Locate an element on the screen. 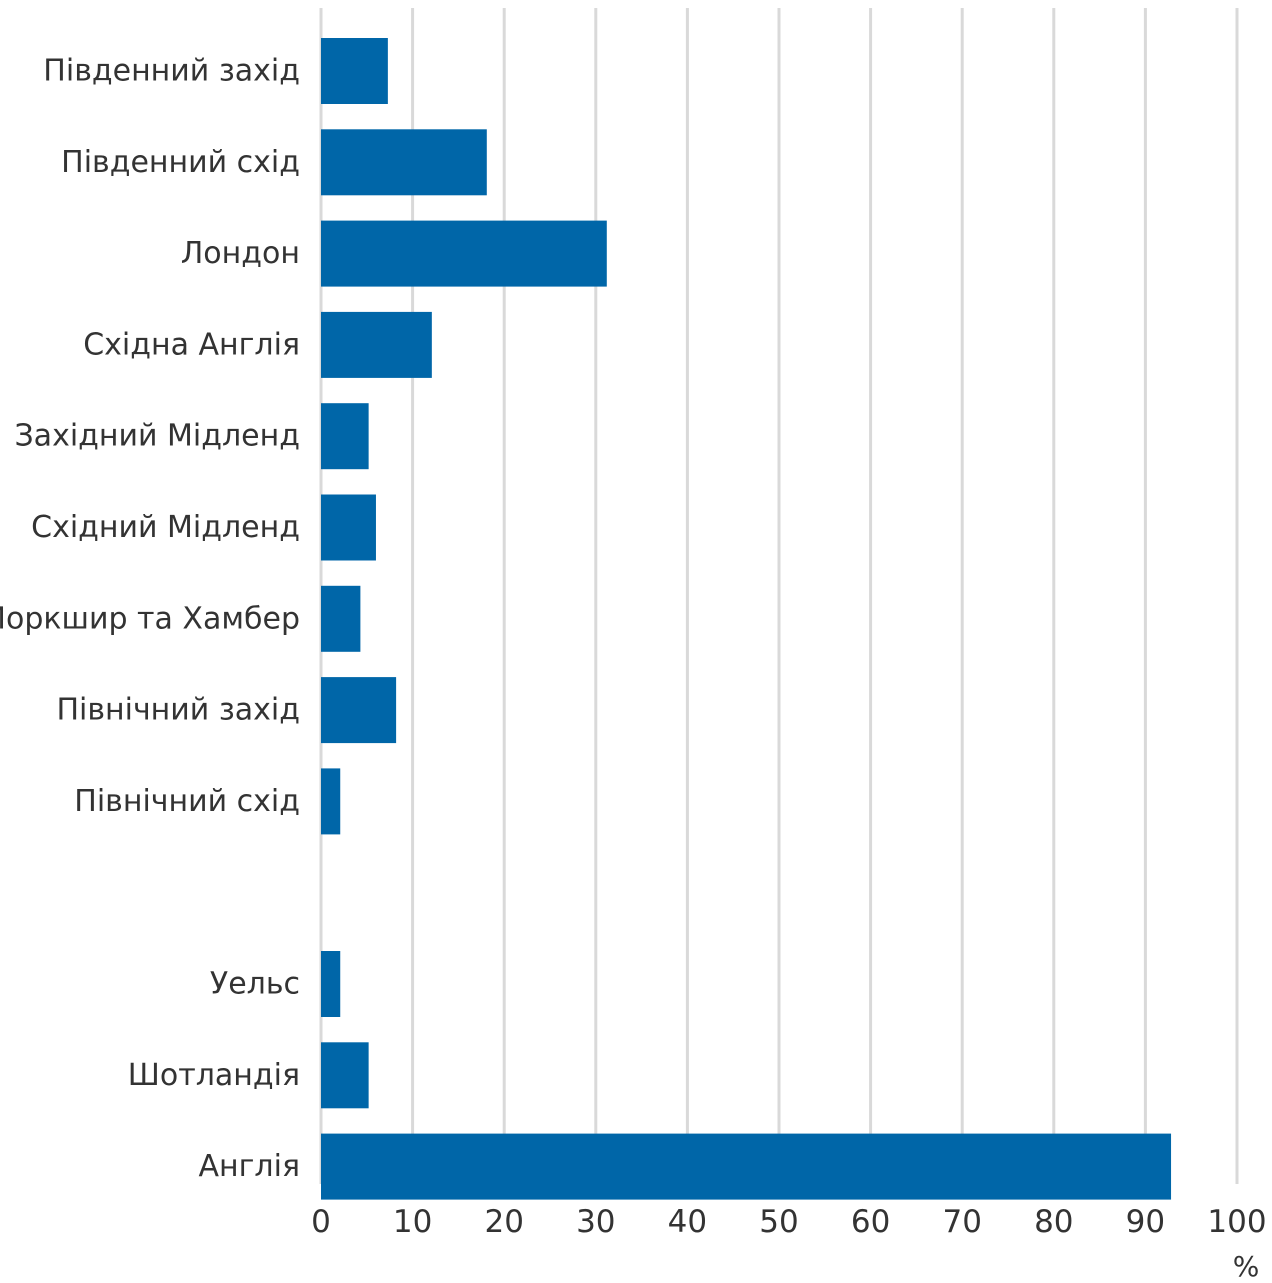 The height and width of the screenshot is (1283, 1272). x-axis-tick-labels: 0 10 20 30 40 50 60 70 80 90 100 is located at coordinates (788, 1222).